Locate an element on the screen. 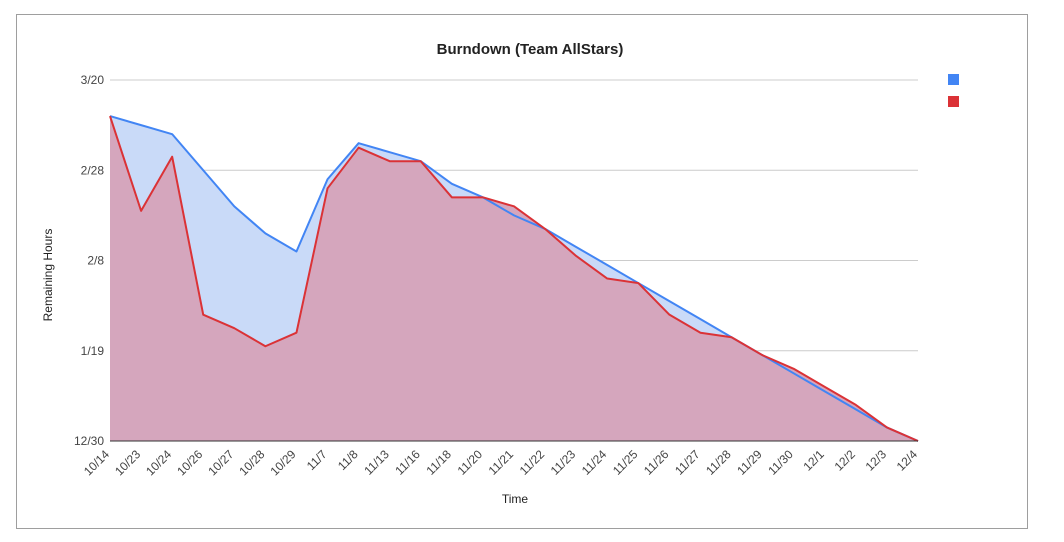 The height and width of the screenshot is (542, 1064). x-tick-label: 11/29 is located at coordinates (749, 462).